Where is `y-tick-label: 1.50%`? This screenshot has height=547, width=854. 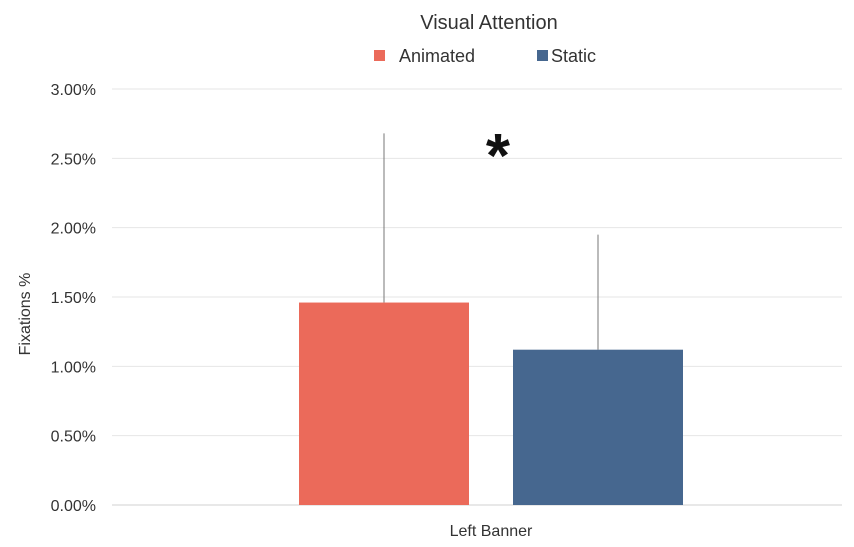 y-tick-label: 1.50% is located at coordinates (73, 298).